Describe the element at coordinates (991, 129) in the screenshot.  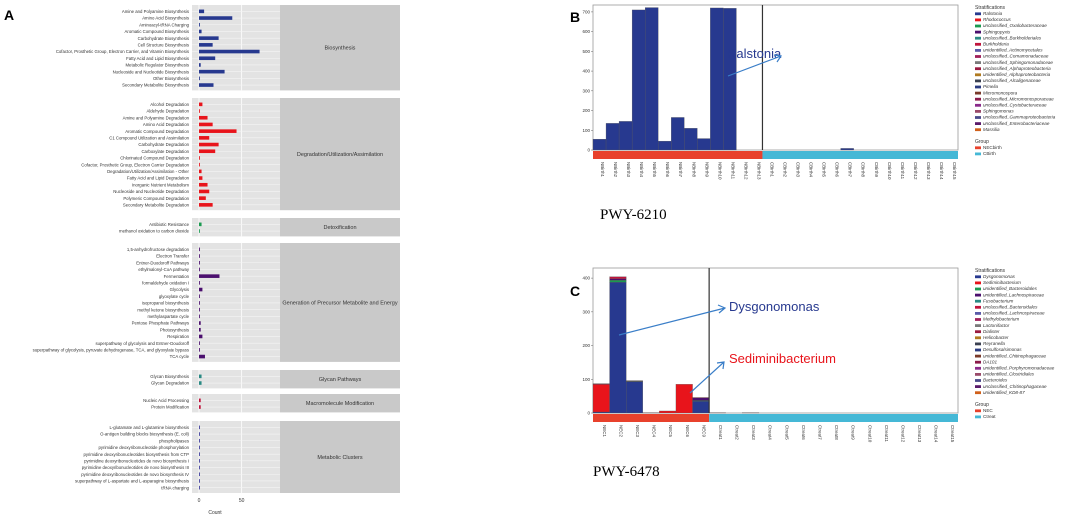
I see `legend-label: Massilia` at that location.